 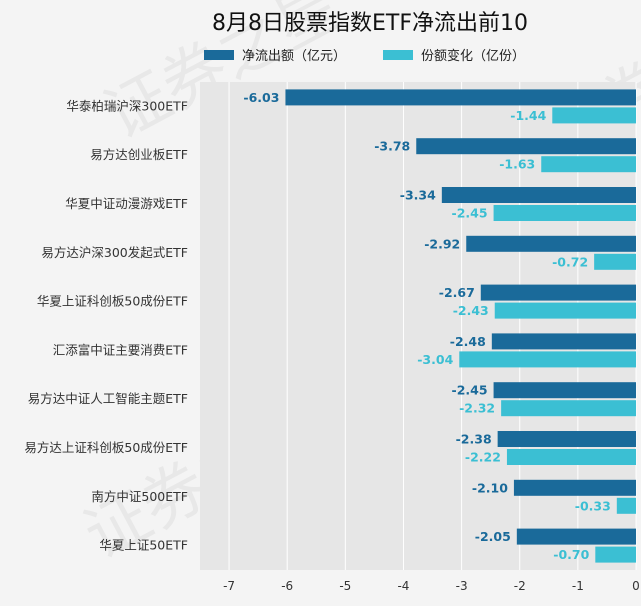 I want to click on data-label: -3.78, so click(x=392, y=146).